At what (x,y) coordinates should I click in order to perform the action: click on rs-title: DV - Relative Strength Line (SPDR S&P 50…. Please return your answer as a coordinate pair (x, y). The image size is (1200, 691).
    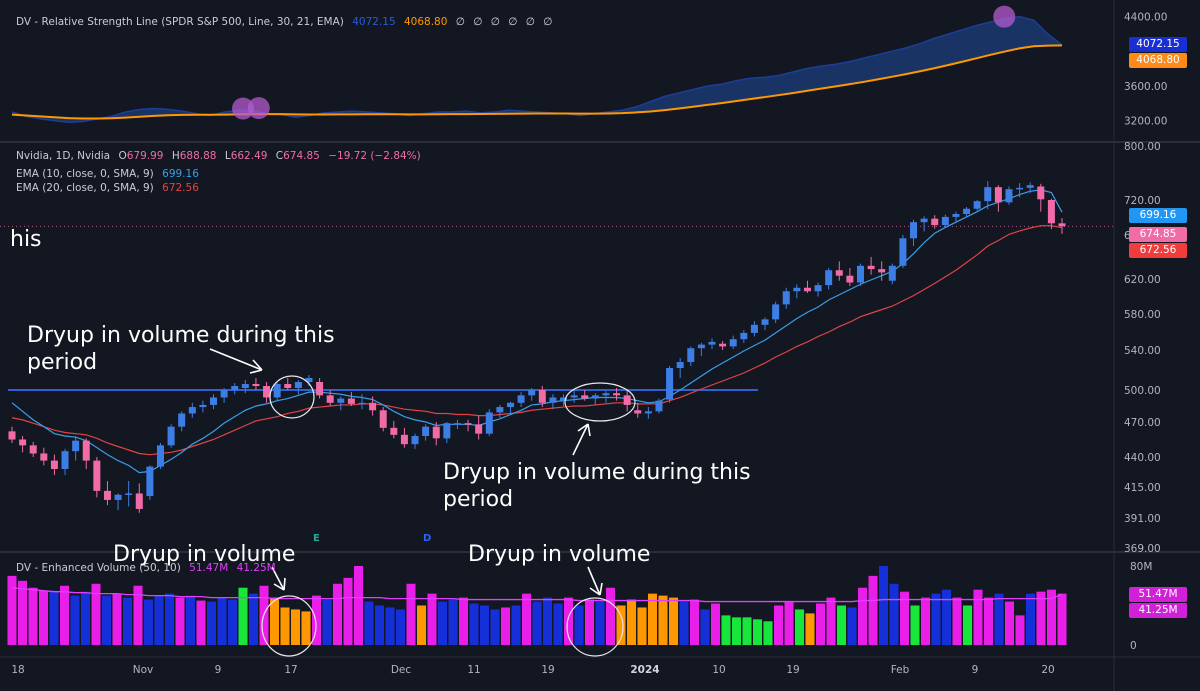
    Looking at the image, I should click on (180, 22).